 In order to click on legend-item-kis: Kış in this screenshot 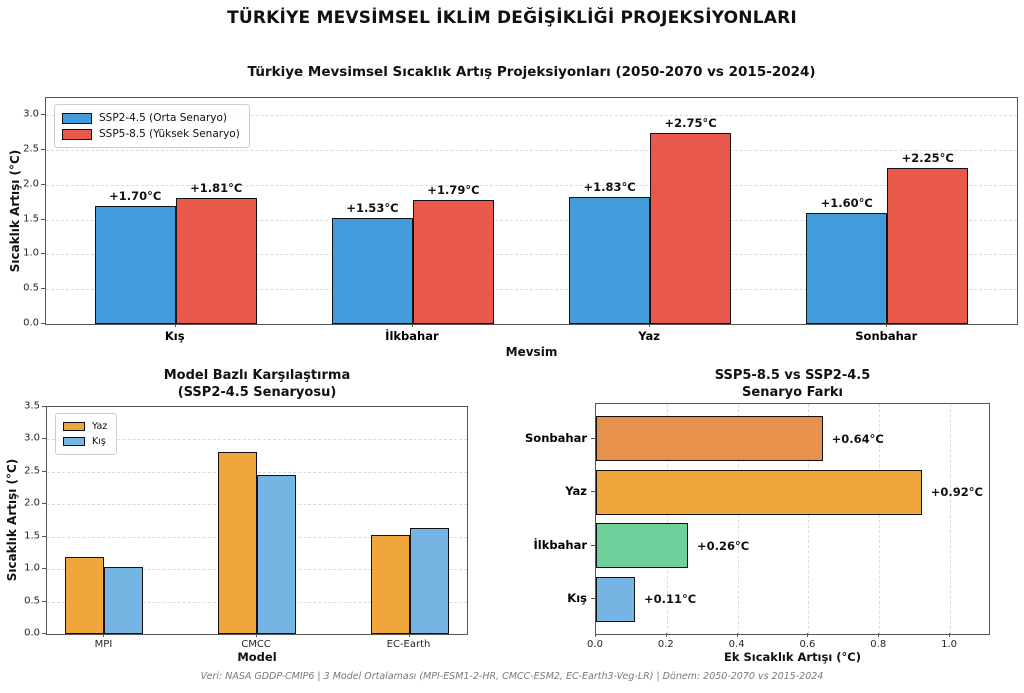, I will do `click(85, 441)`.